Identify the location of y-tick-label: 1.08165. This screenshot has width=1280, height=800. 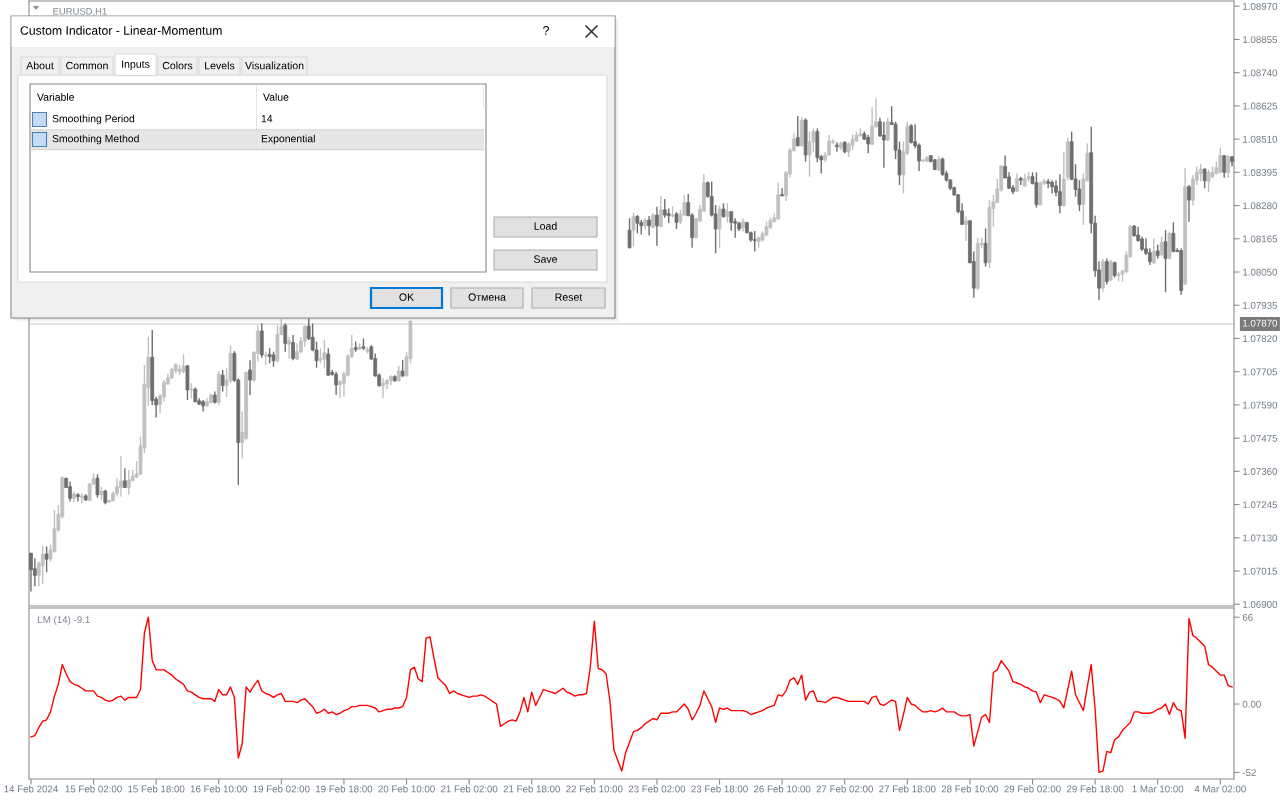
(1260, 239).